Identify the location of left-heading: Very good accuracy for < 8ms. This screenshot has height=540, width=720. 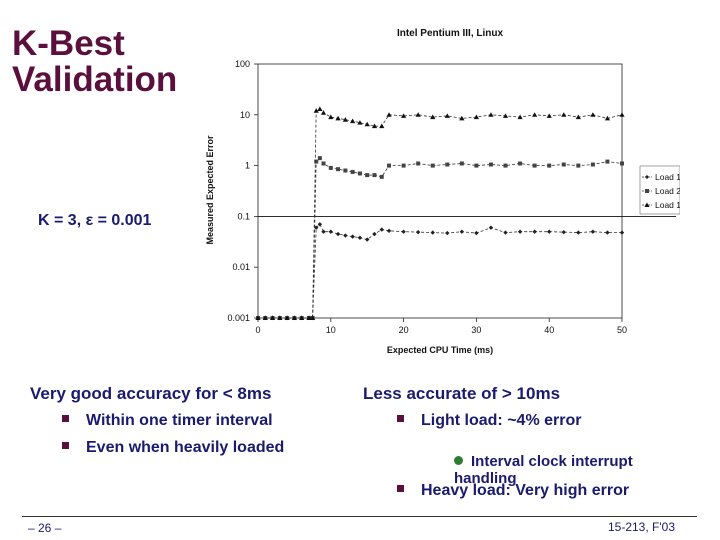
(151, 393).